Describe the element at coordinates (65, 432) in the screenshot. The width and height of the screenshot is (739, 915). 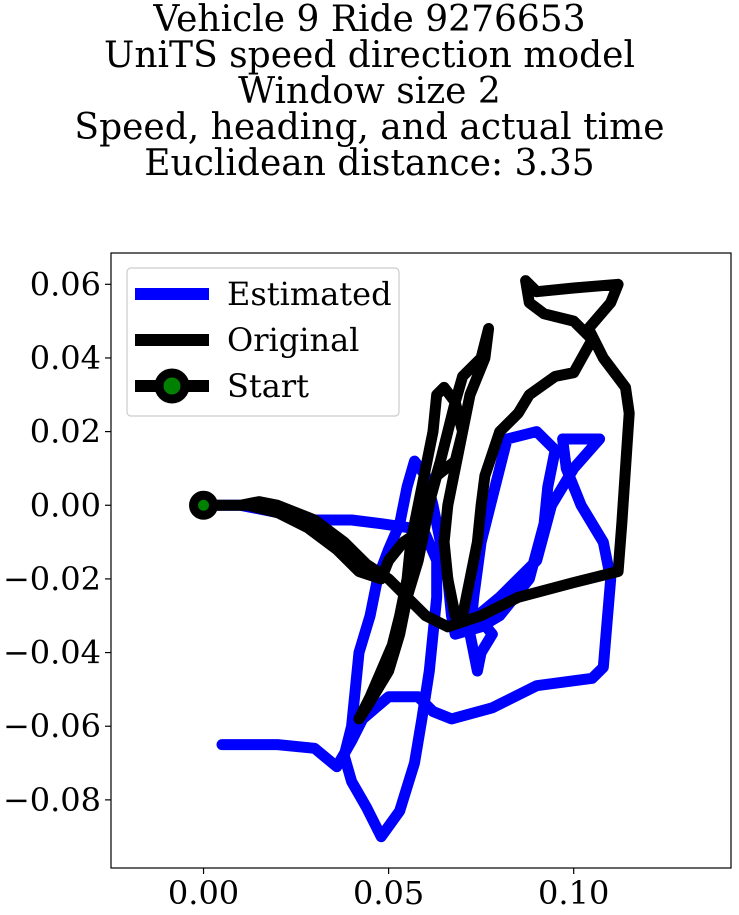
I see `y-tick-label: 0.02` at that location.